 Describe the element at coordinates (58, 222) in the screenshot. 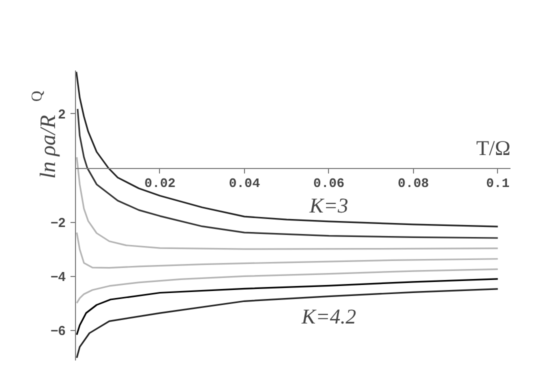

I see `y-tick-label: −2` at that location.